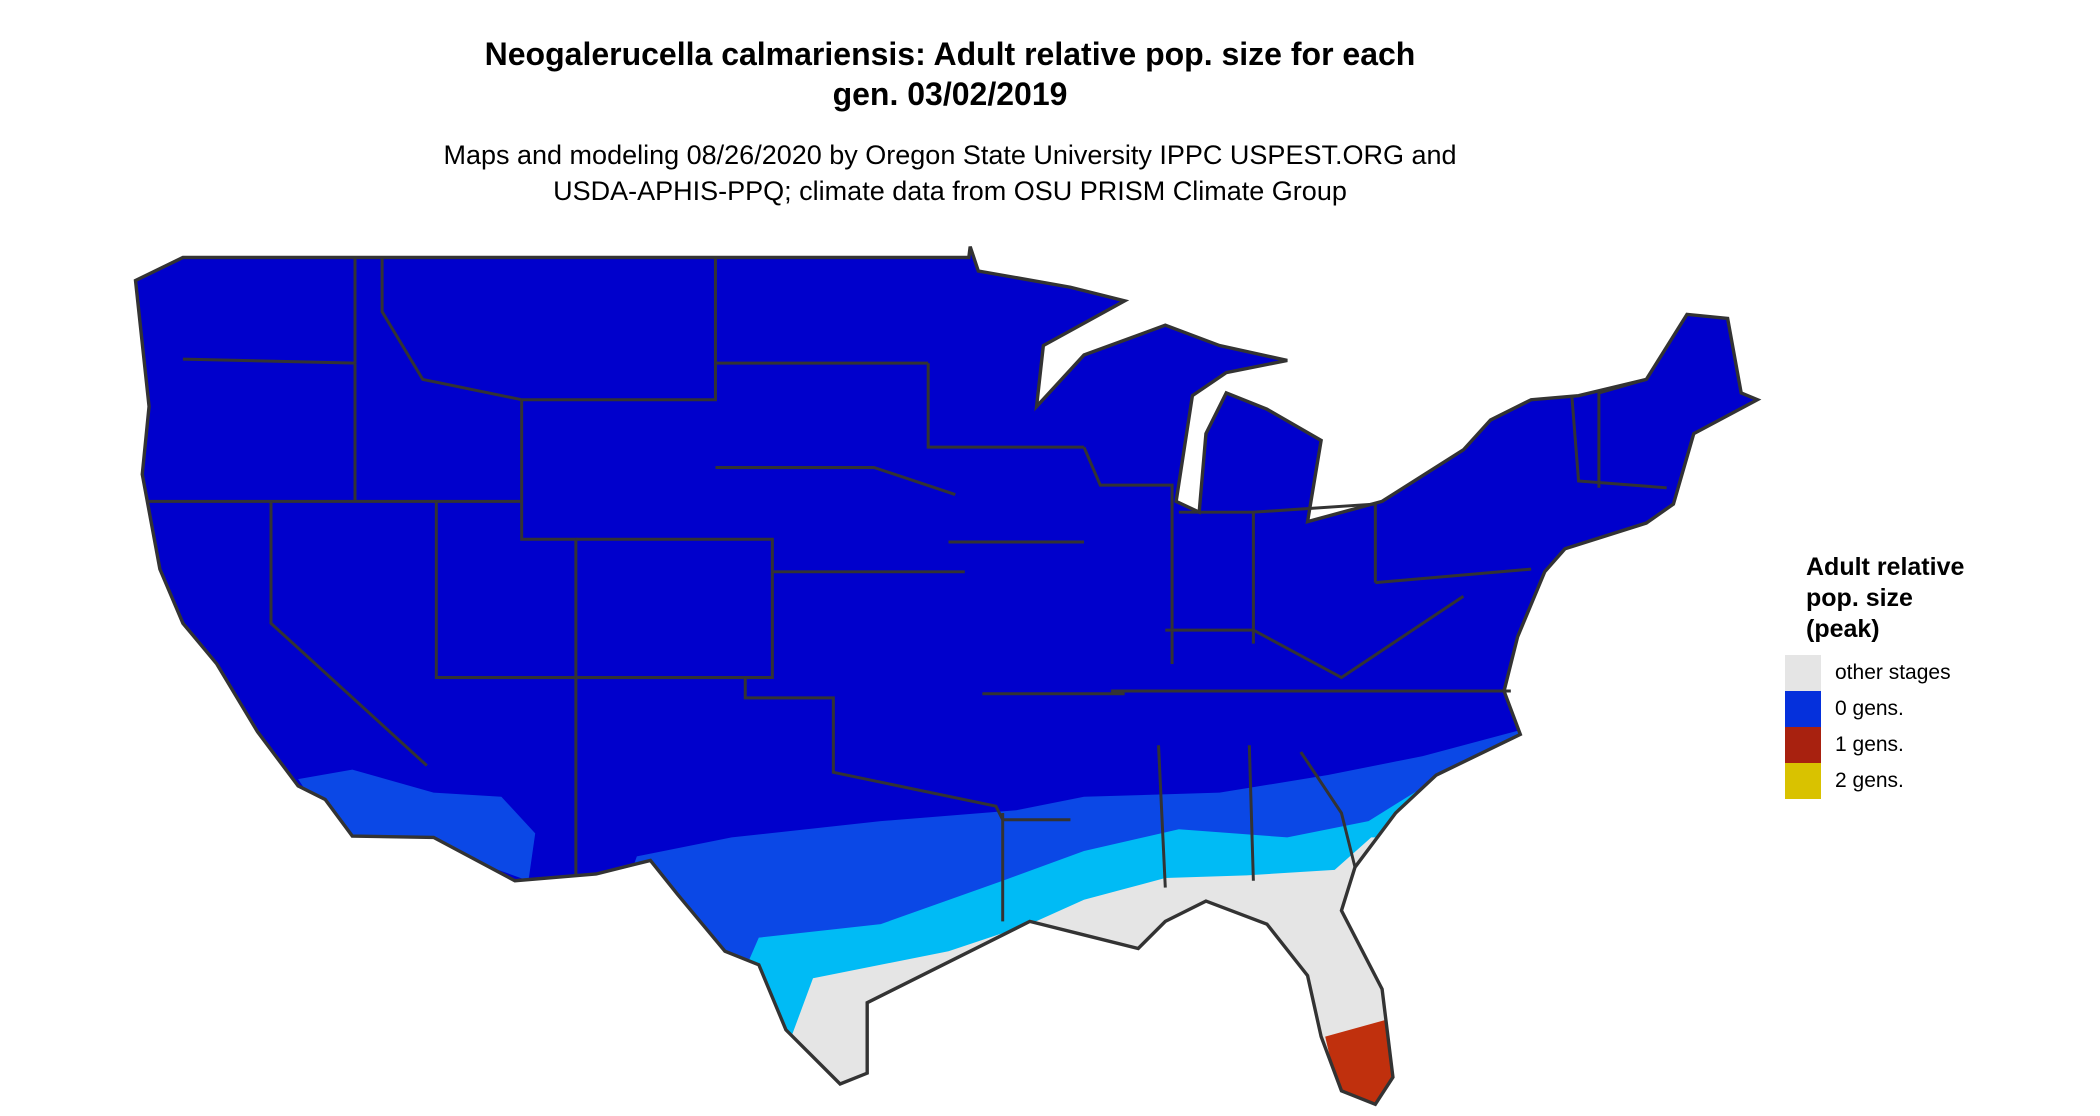  Describe the element at coordinates (1869, 780) in the screenshot. I see `legend-label: 2 gens.` at that location.